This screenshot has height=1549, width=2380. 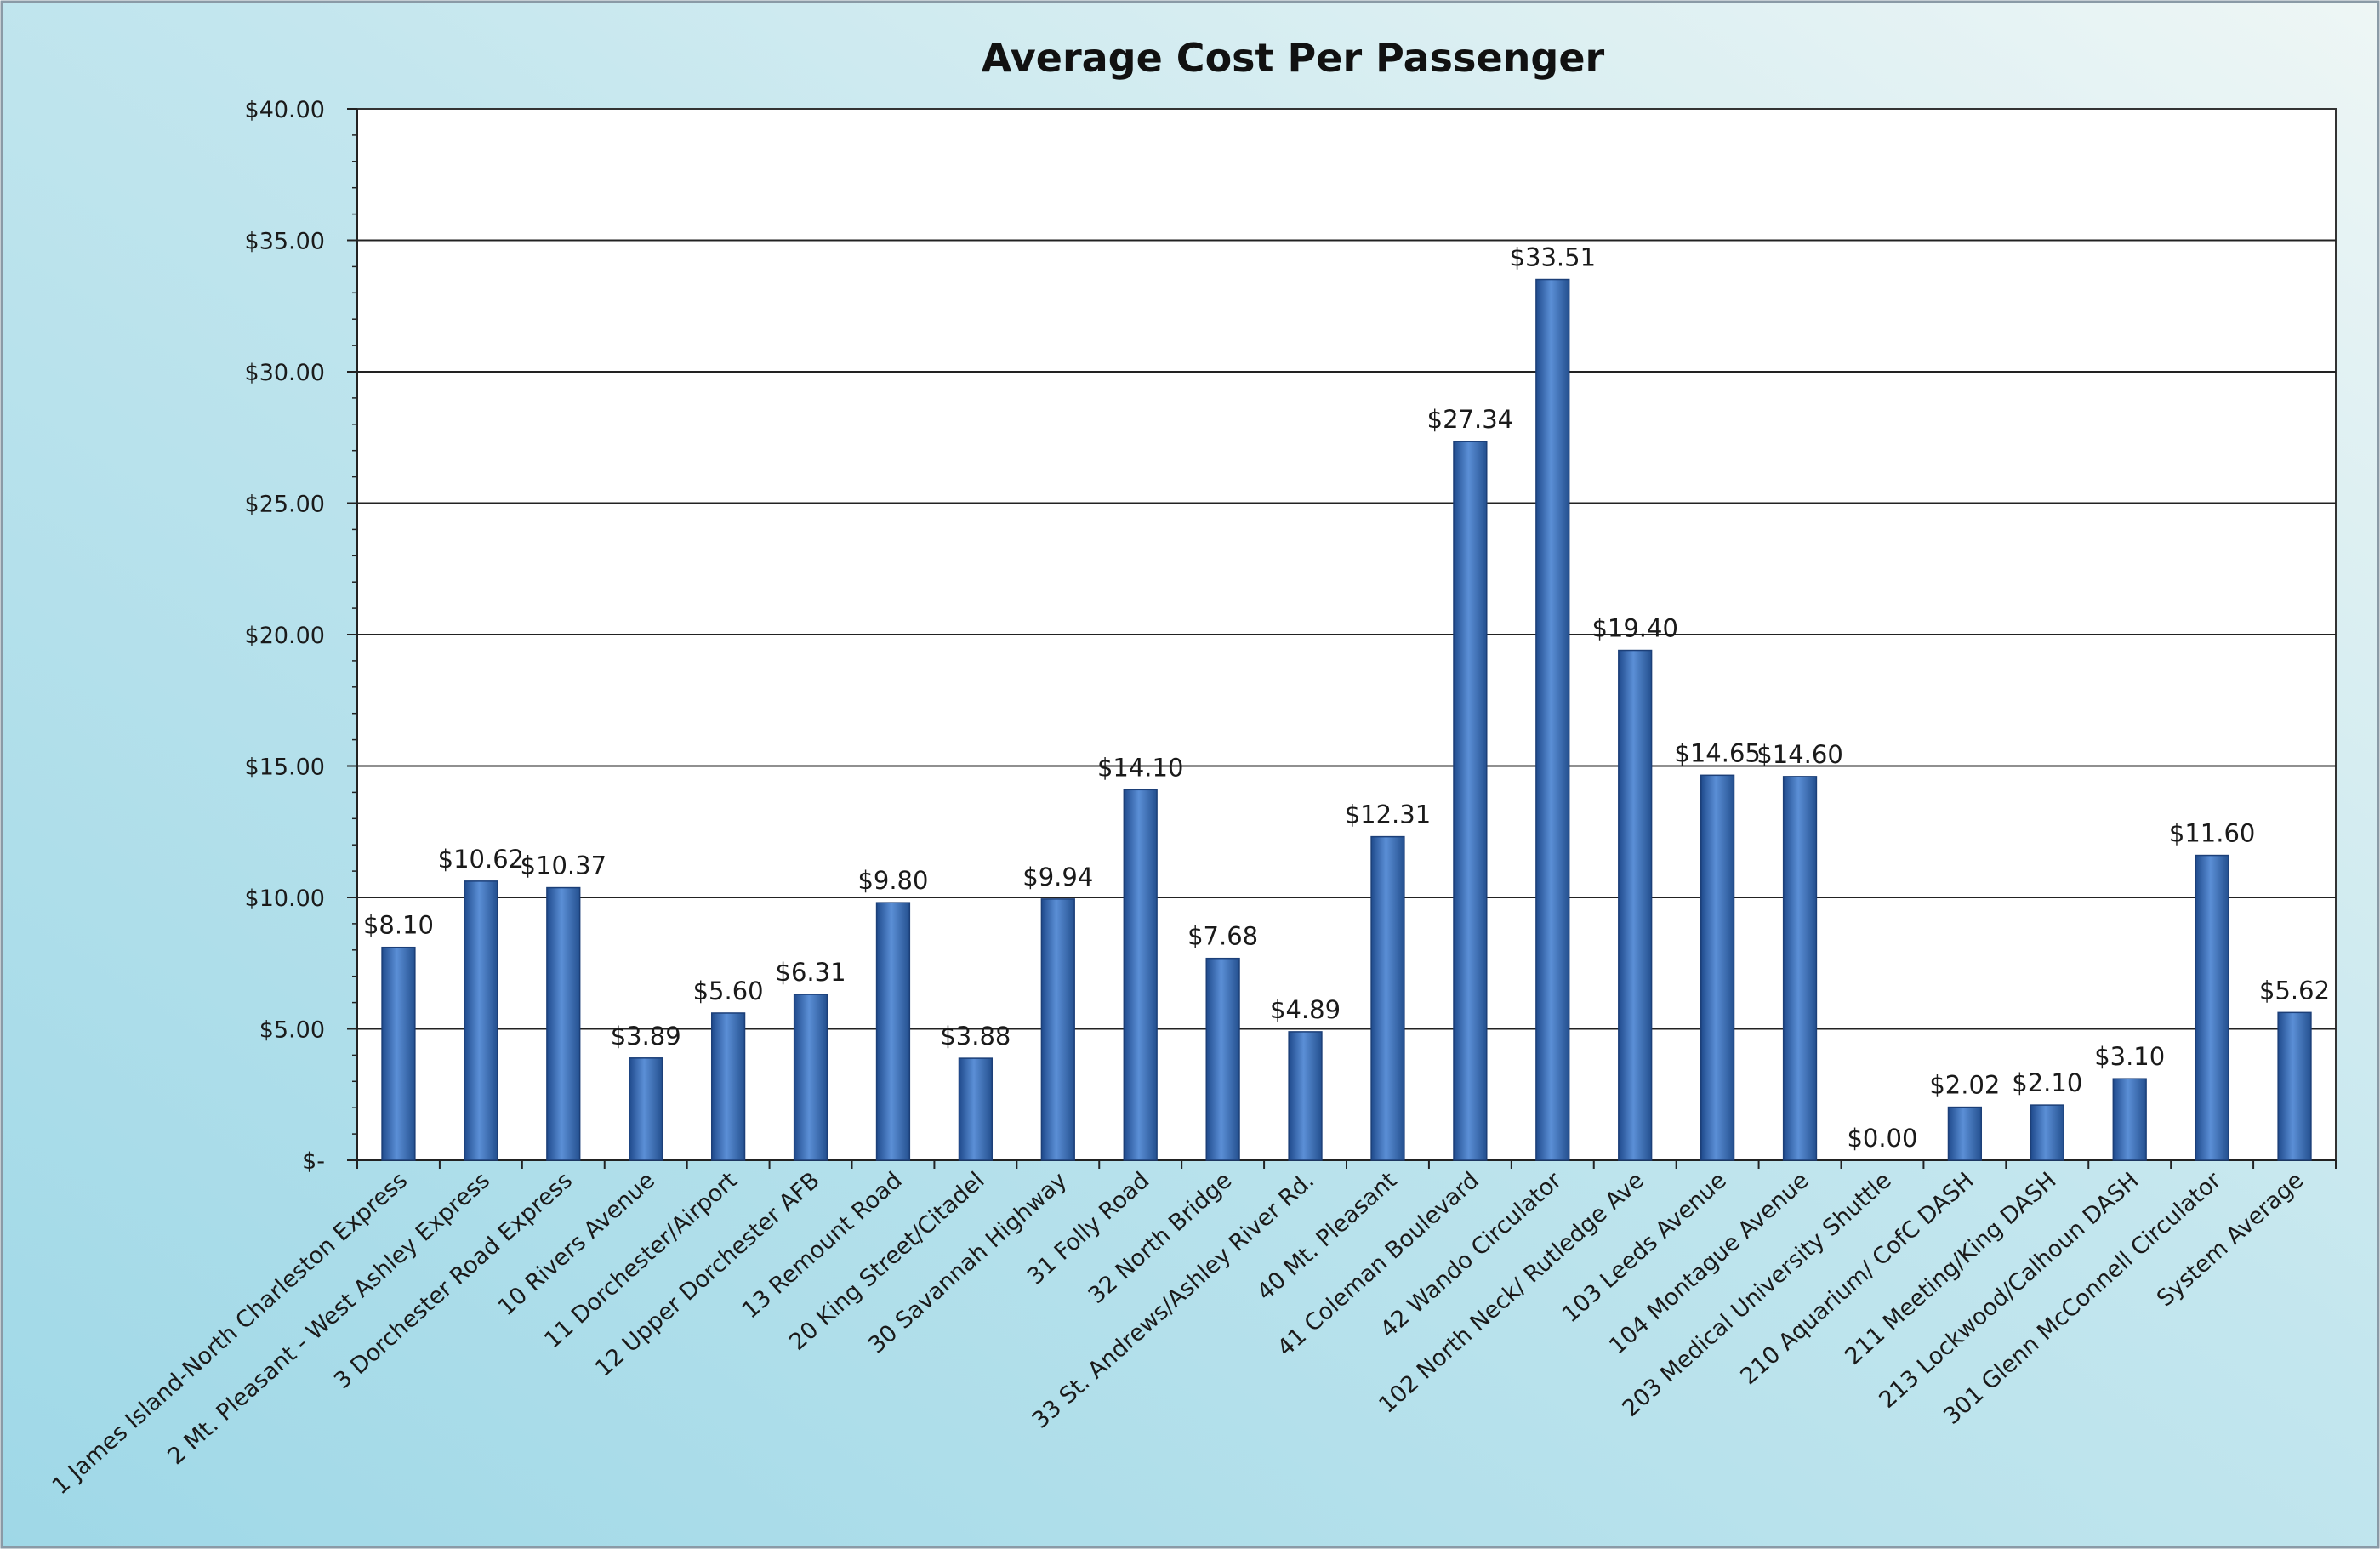 I want to click on chart-title: Average Cost Per Passenger, so click(x=1293, y=58).